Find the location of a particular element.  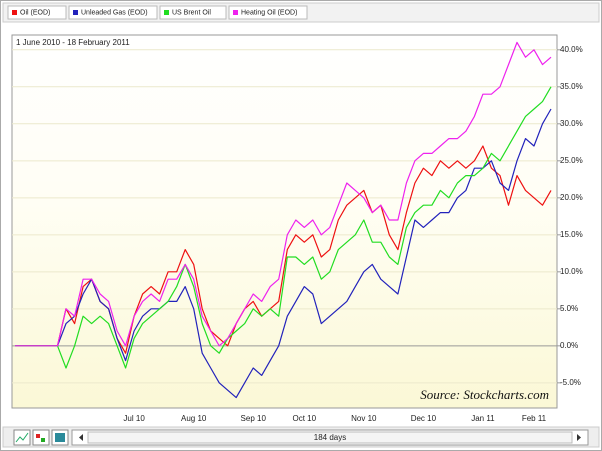

y-tick-label: 40.0% is located at coordinates (571, 49).